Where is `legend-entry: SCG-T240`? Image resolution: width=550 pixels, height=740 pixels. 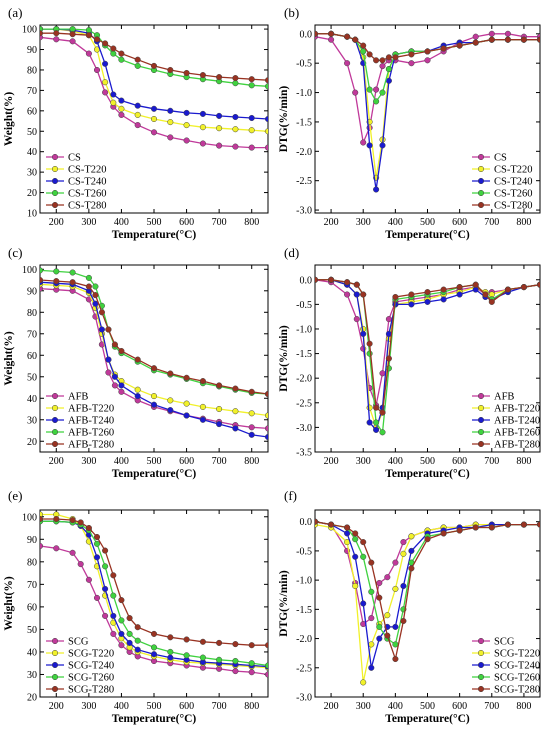 legend-entry: SCG-T240 is located at coordinates (517, 666).